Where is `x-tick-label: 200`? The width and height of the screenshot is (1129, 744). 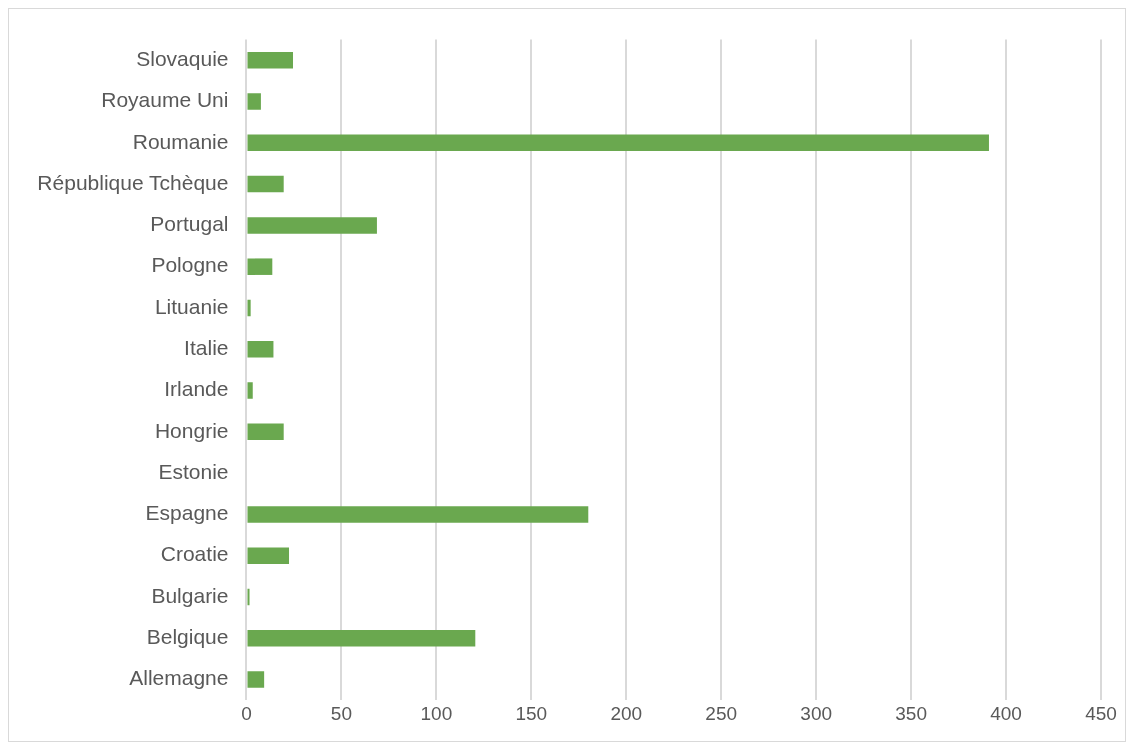
x-tick-label: 200 is located at coordinates (626, 713).